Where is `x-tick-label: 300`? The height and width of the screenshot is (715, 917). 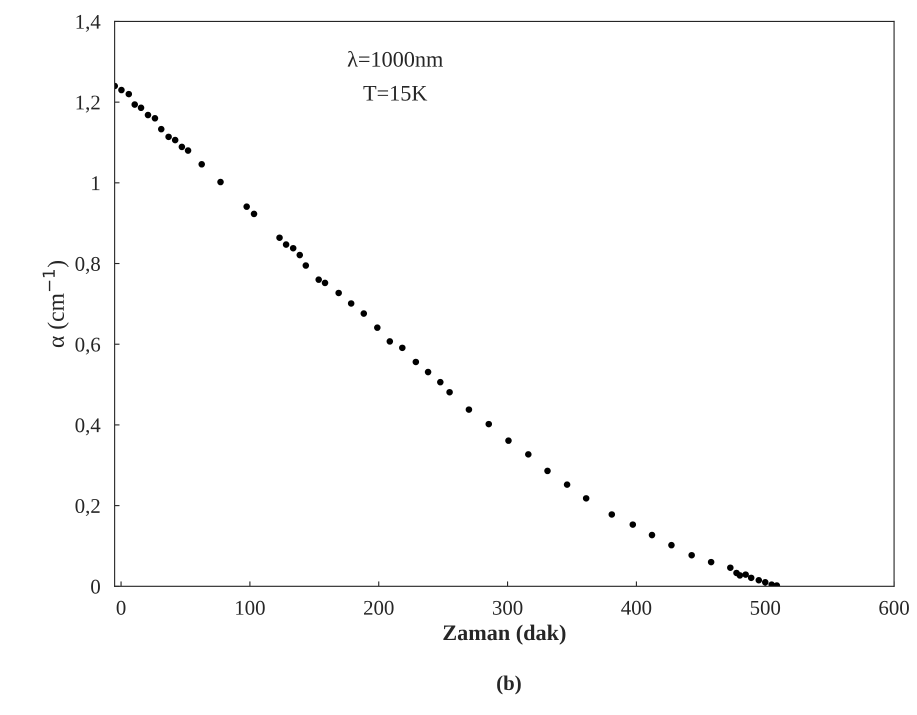
x-tick-label: 300 is located at coordinates (507, 607).